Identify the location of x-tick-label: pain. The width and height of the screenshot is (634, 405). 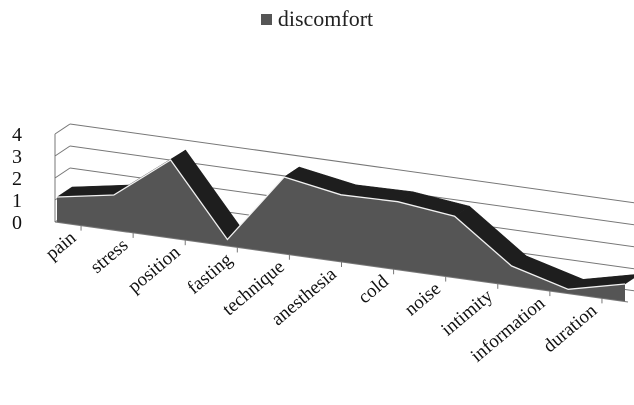
(61, 245).